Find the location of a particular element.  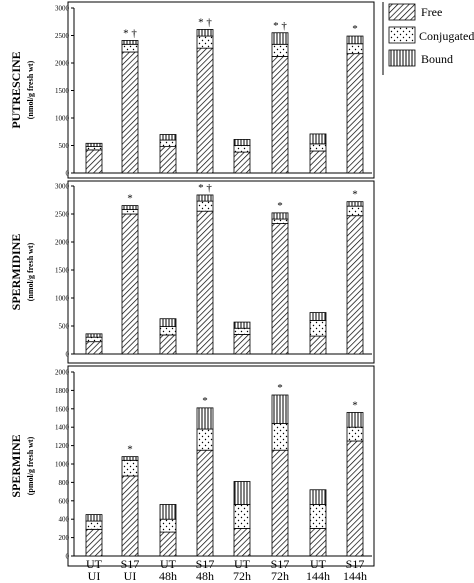

panel-2-tick-label: 2000 is located at coordinates (62, 243).